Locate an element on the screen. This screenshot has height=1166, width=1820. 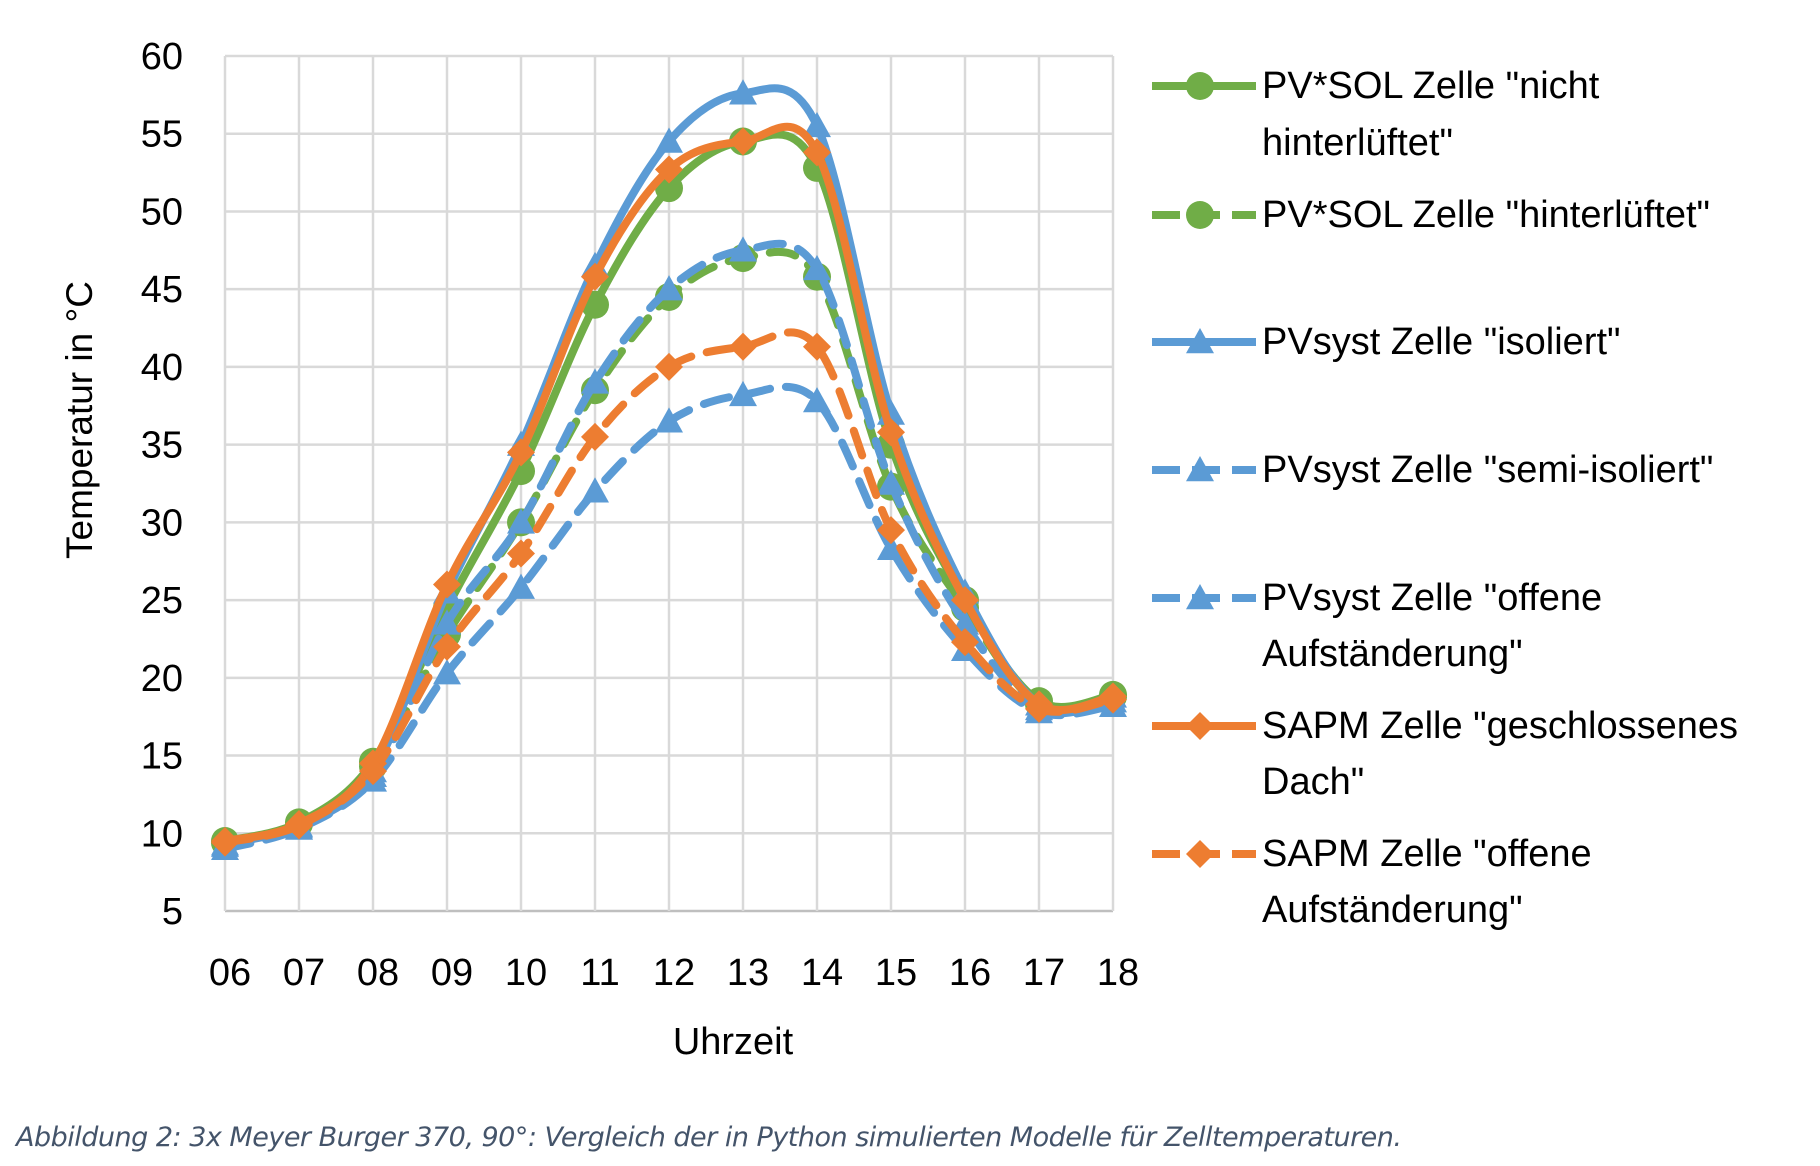
x-tick-label: 11 is located at coordinates (599, 973).